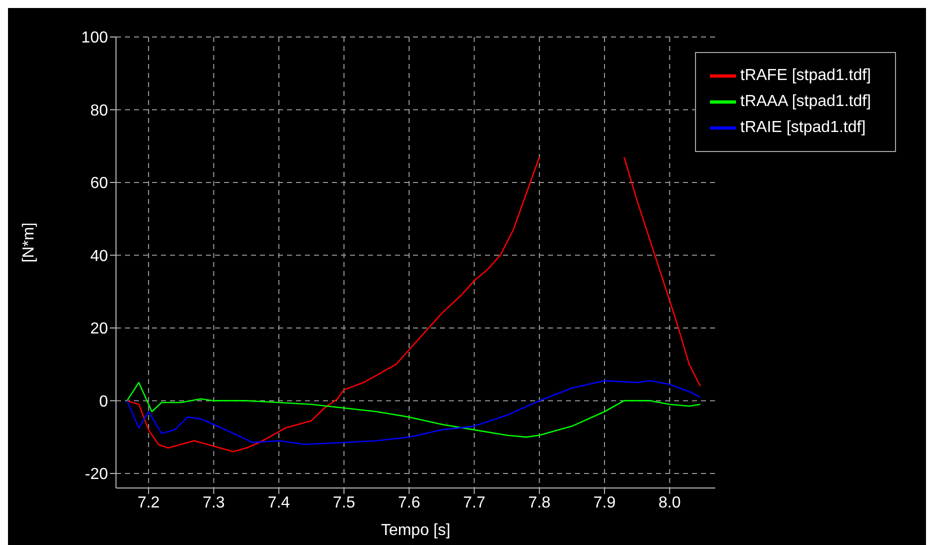  Describe the element at coordinates (103, 401) in the screenshot. I see `y-tick-label: 0` at that location.